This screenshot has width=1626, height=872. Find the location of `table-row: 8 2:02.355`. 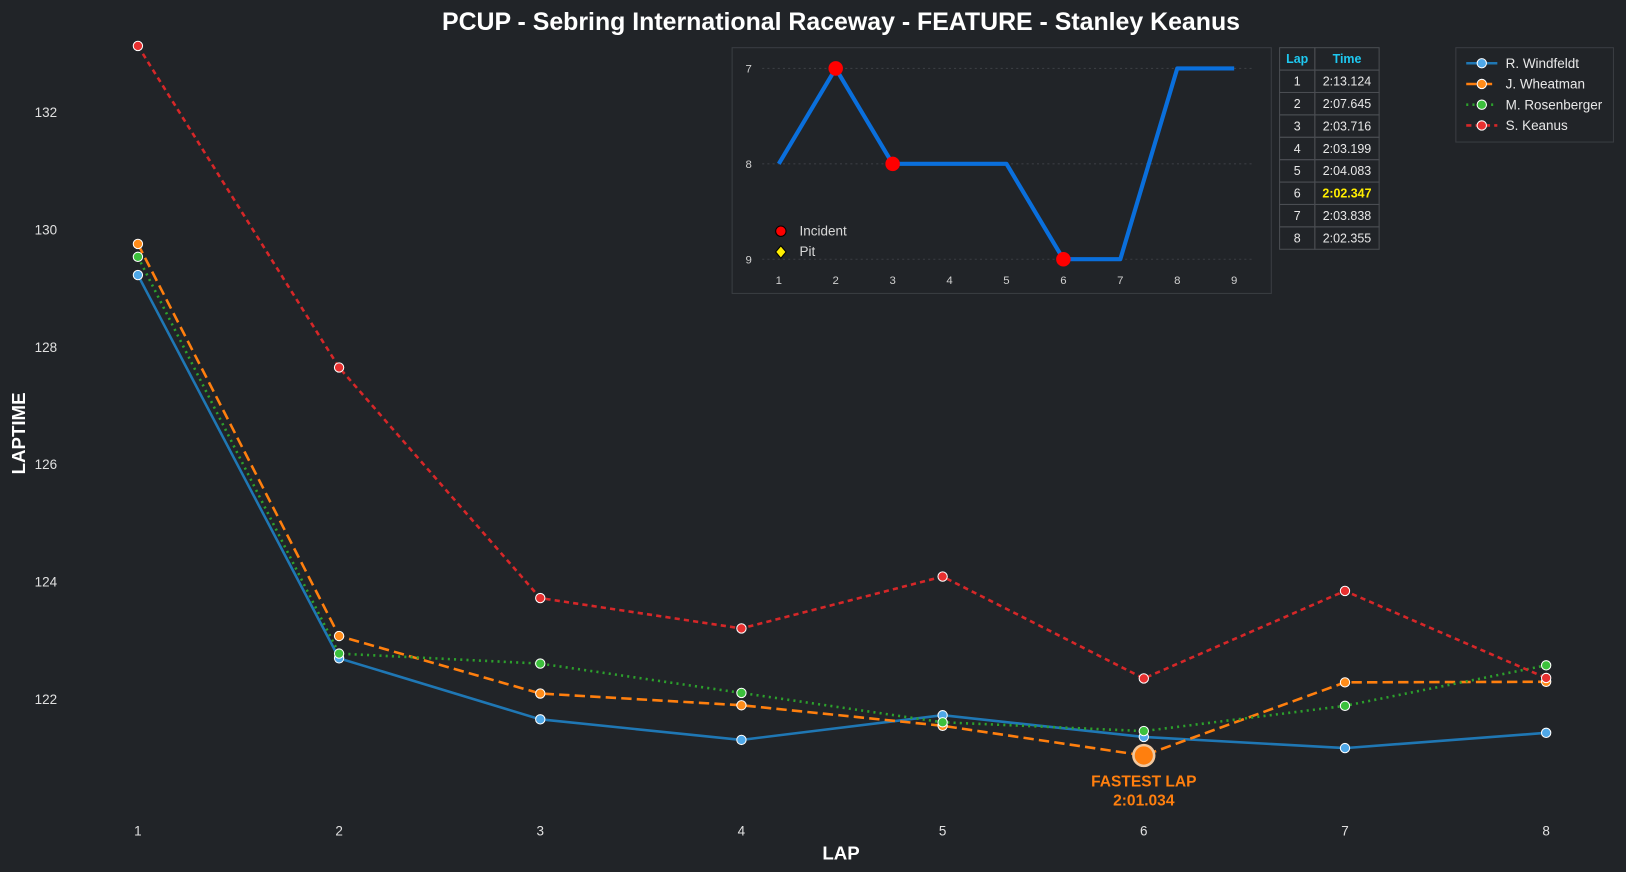

table-row: 8 2:02.355 is located at coordinates (1329, 238).